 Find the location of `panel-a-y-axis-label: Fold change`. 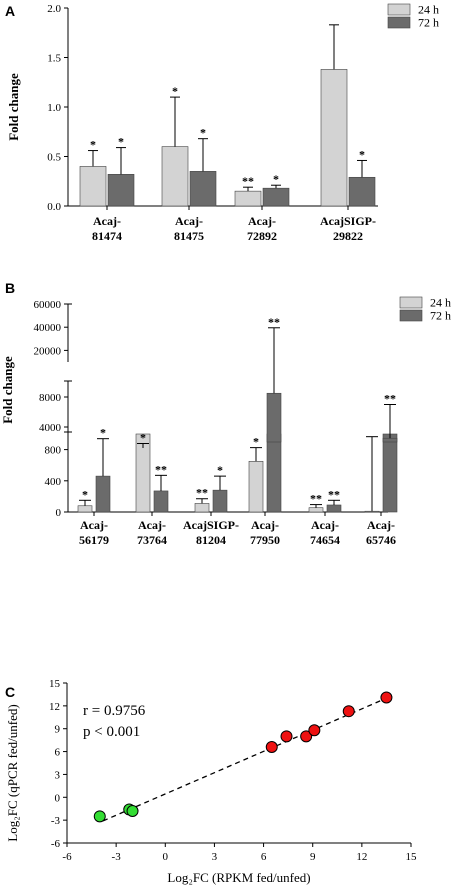

panel-a-y-axis-label: Fold change is located at coordinates (13, 107).